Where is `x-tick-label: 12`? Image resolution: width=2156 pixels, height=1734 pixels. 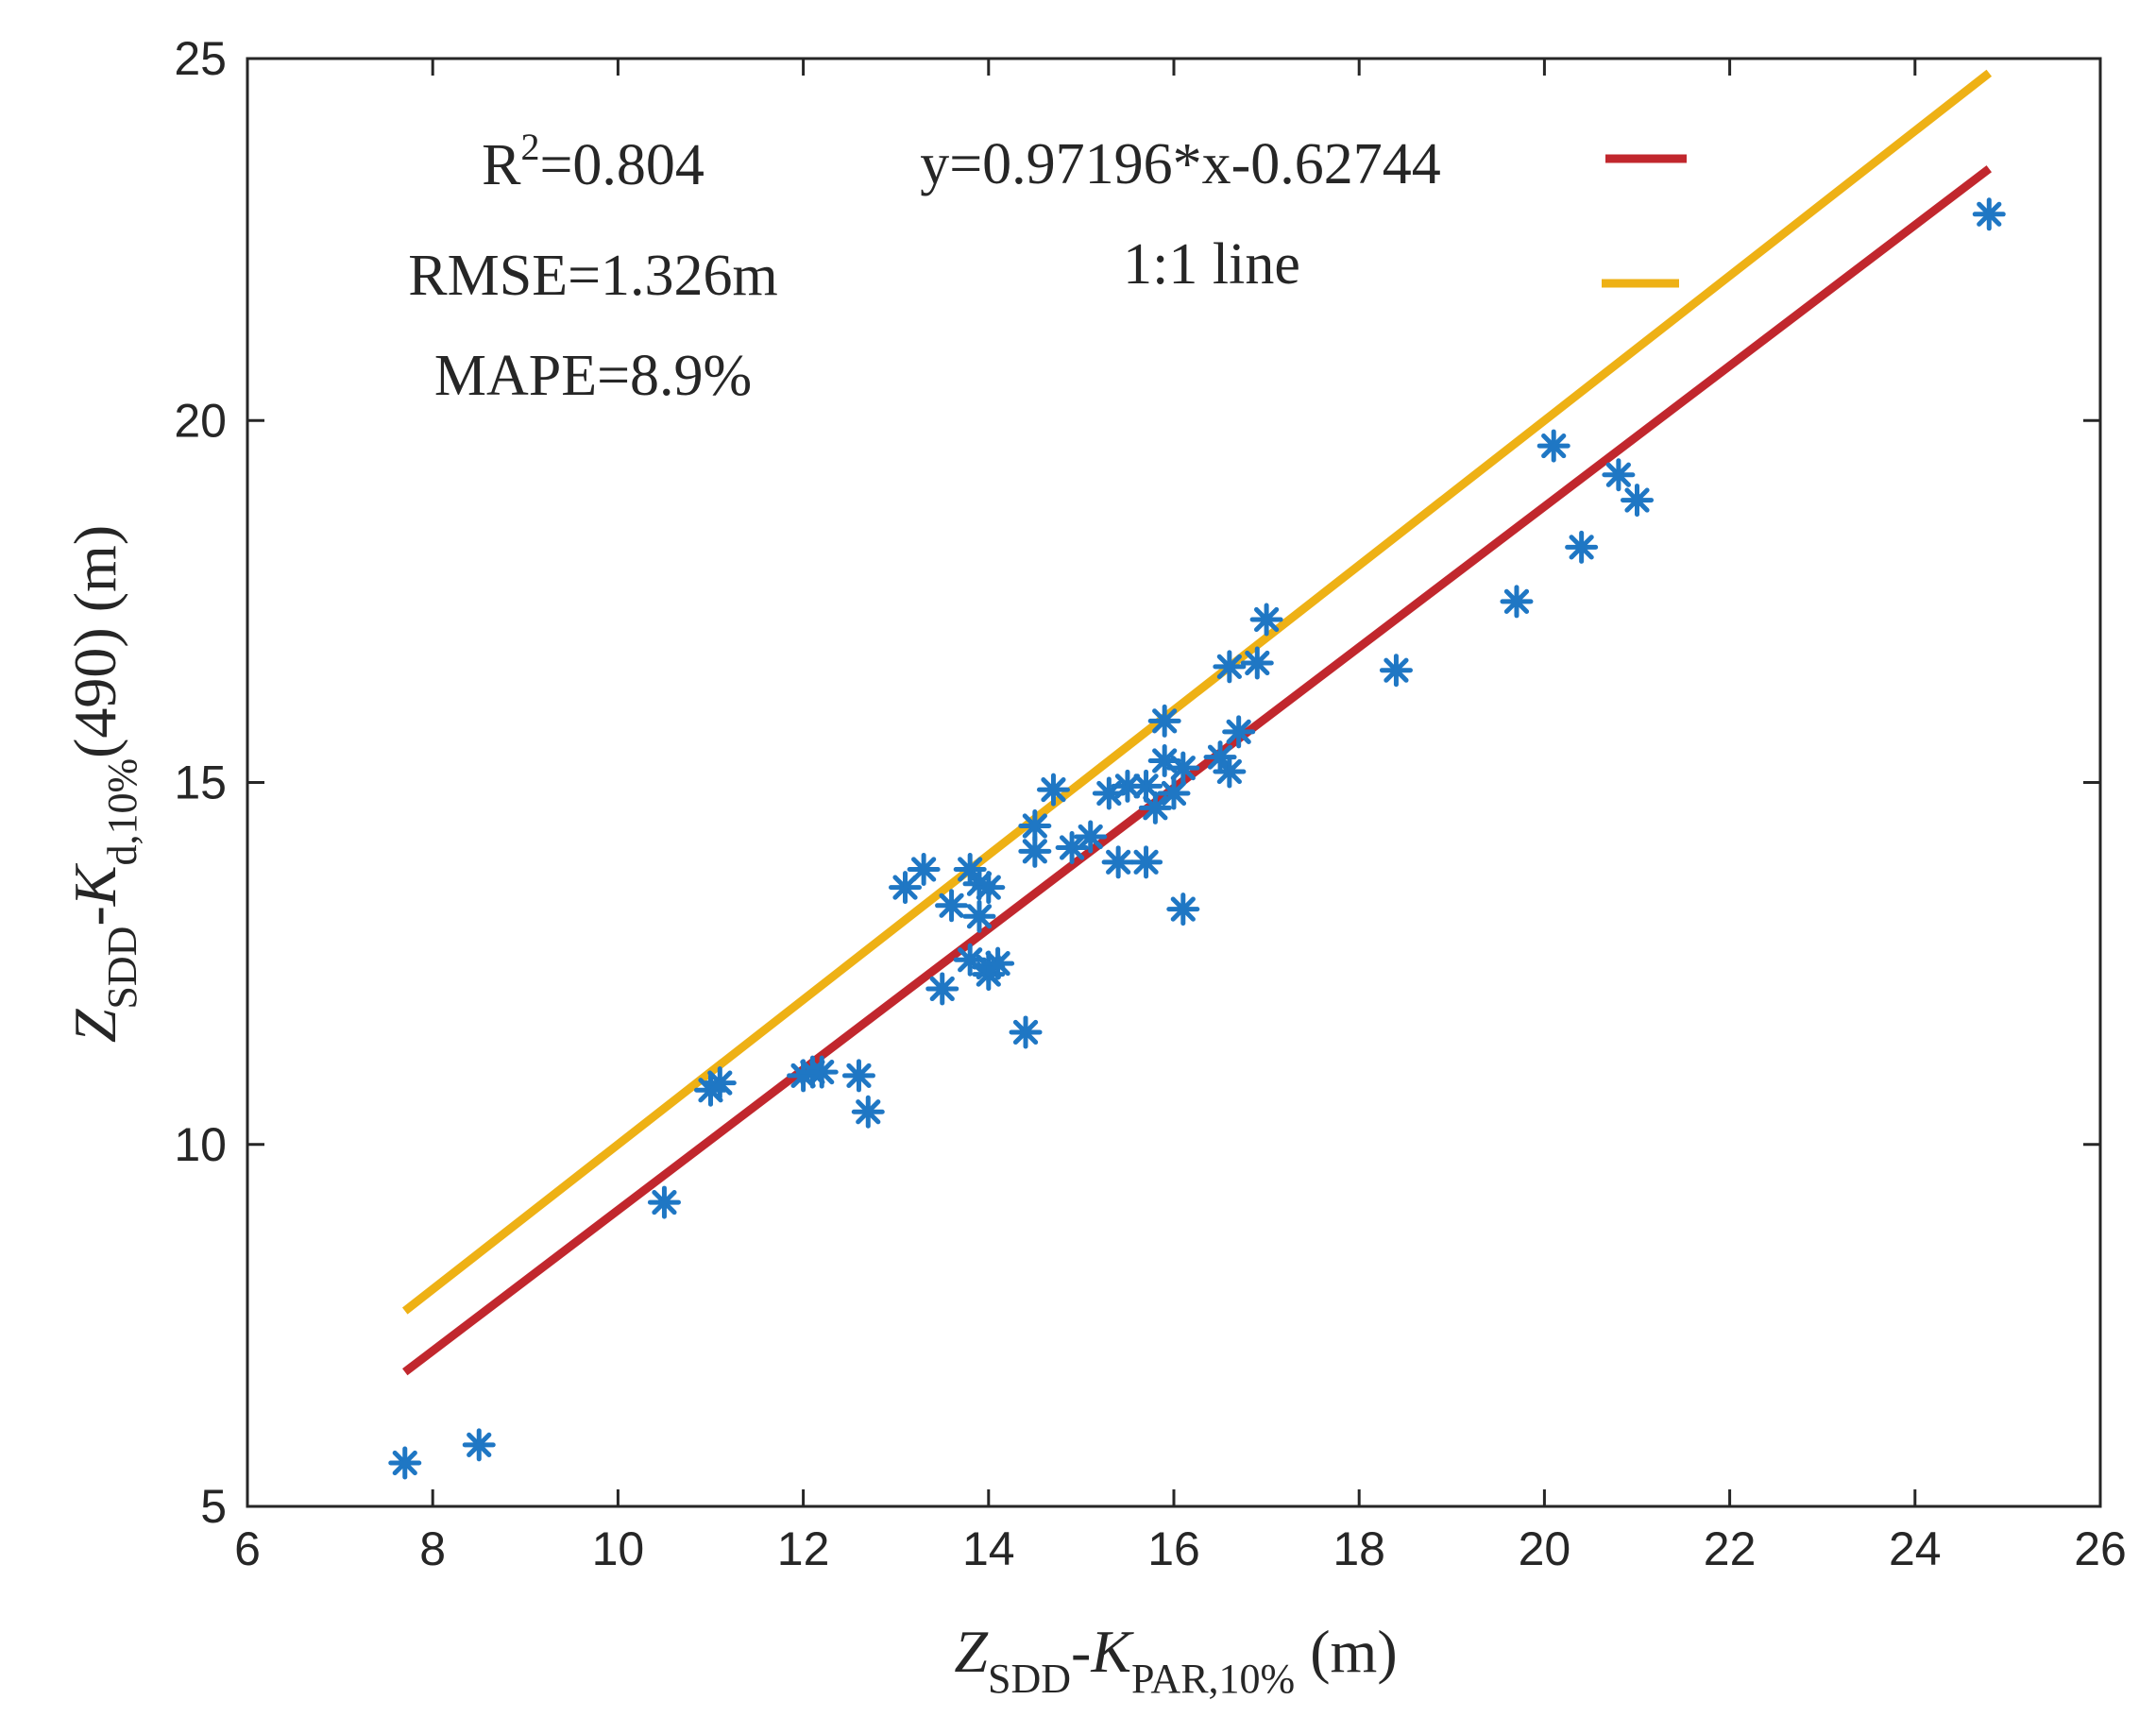
x-tick-label: 12 is located at coordinates (804, 1548).